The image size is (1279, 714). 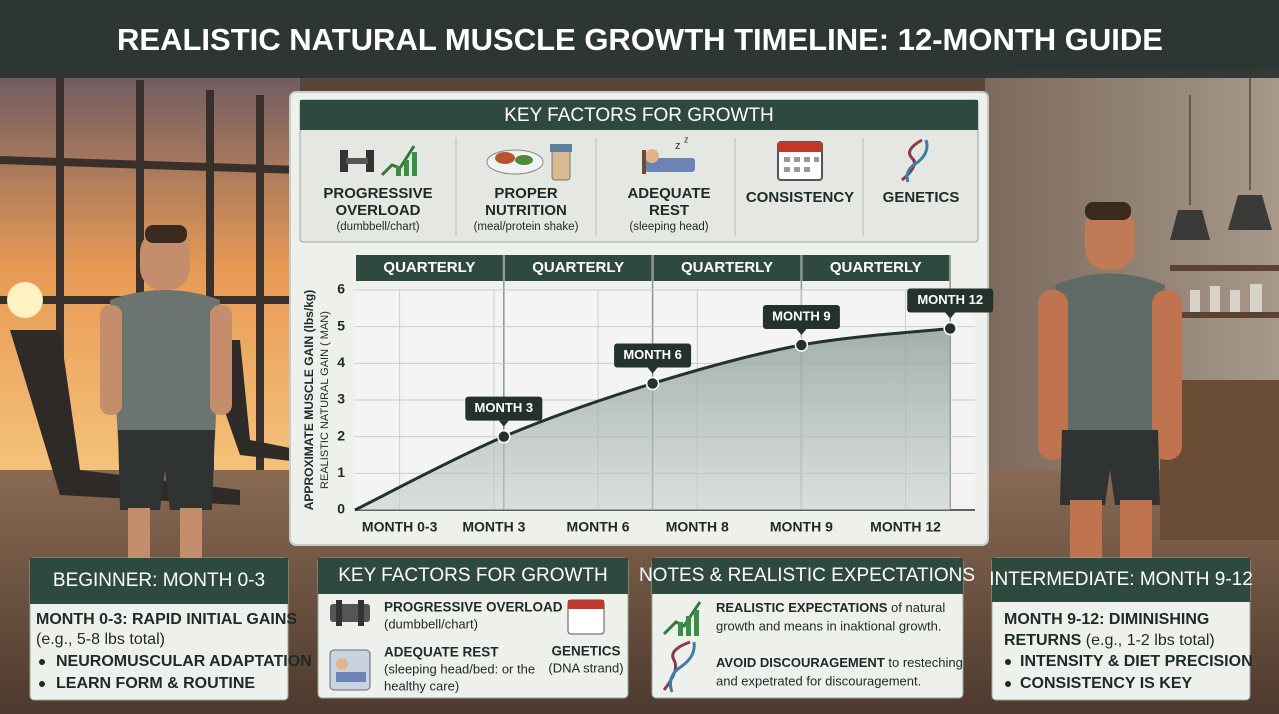 I want to click on panel-bullet: CONSISTENCY IS KEY, so click(x=1106, y=683).